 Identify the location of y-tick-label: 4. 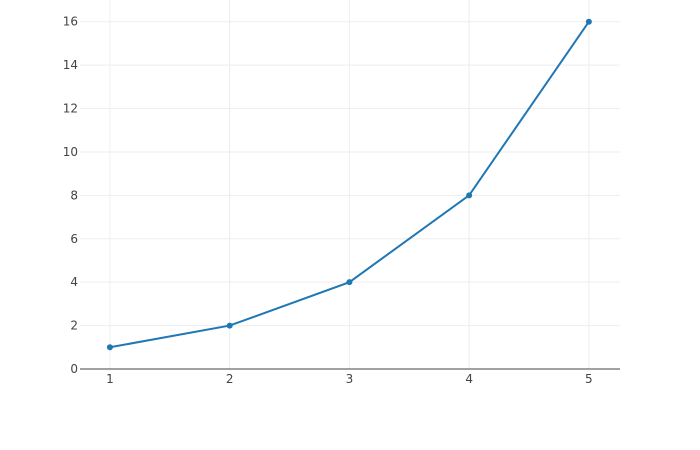
(74, 282).